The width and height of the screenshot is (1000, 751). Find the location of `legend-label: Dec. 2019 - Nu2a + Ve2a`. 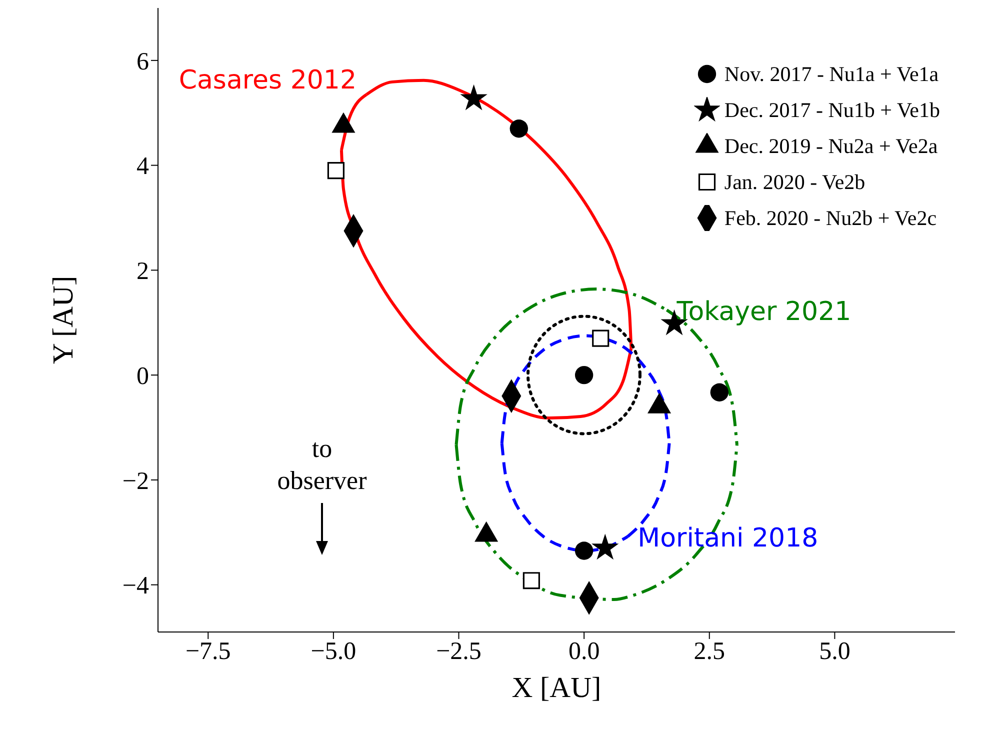

legend-label: Dec. 2019 - Nu2a + Ve2a is located at coordinates (831, 146).